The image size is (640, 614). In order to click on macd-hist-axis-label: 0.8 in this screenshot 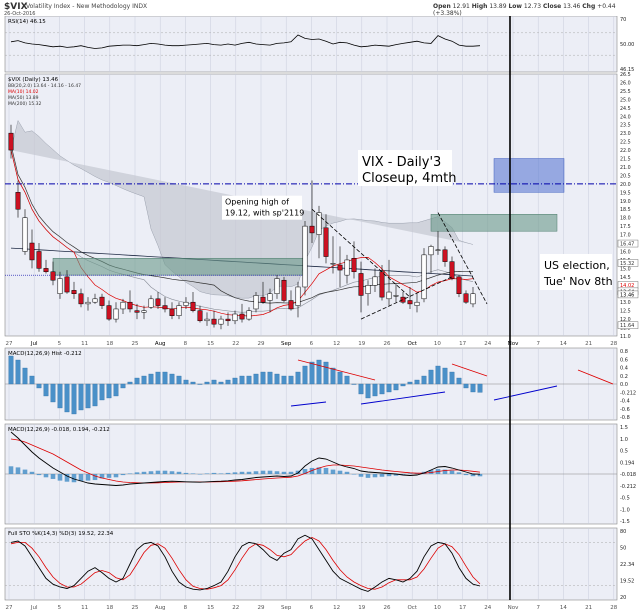, I will do `click(624, 352)`.